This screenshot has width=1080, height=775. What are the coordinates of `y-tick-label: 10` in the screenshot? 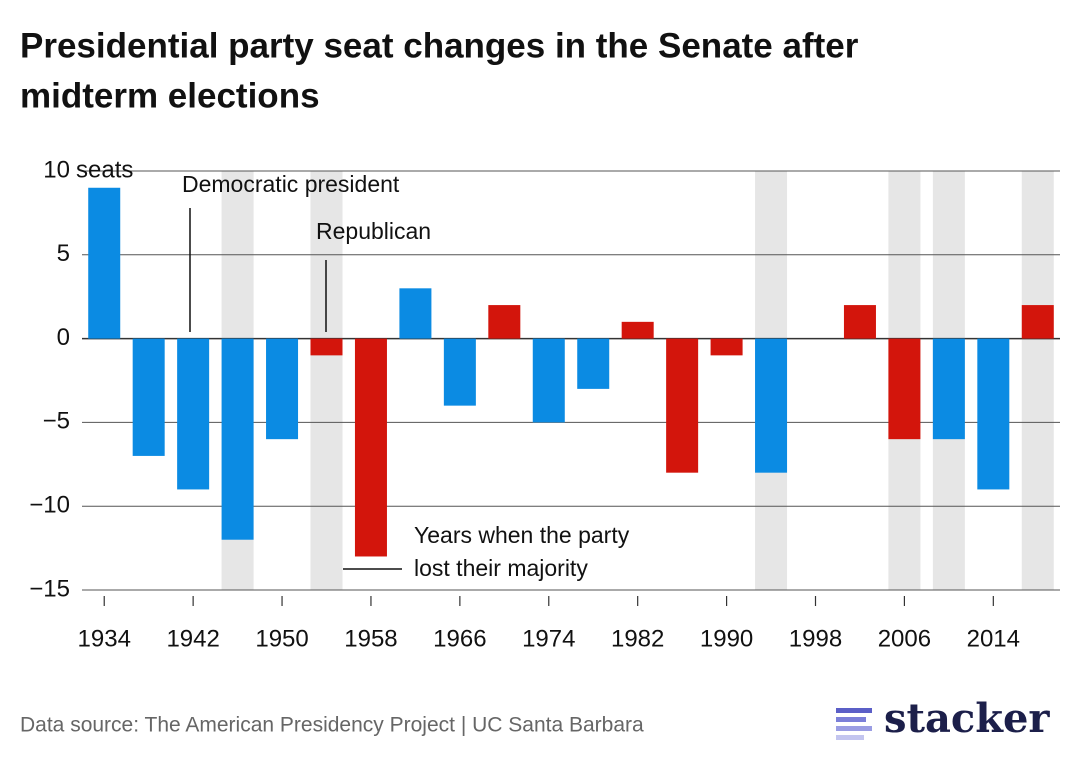 It's located at (56, 169).